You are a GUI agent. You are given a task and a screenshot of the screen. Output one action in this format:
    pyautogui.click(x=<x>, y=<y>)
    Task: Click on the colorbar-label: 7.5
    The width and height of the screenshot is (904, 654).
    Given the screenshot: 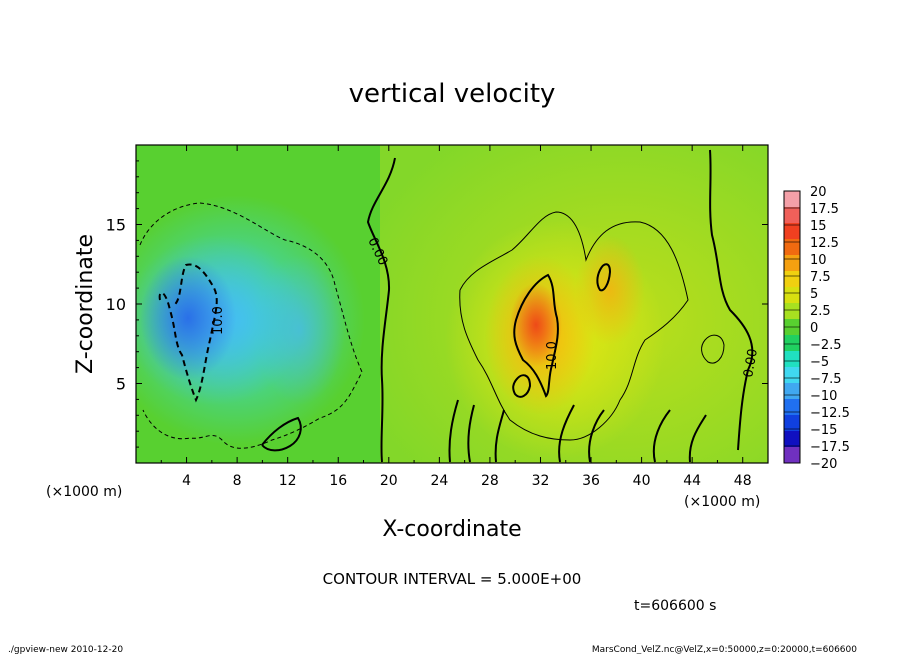 What is the action you would take?
    pyautogui.click(x=820, y=277)
    